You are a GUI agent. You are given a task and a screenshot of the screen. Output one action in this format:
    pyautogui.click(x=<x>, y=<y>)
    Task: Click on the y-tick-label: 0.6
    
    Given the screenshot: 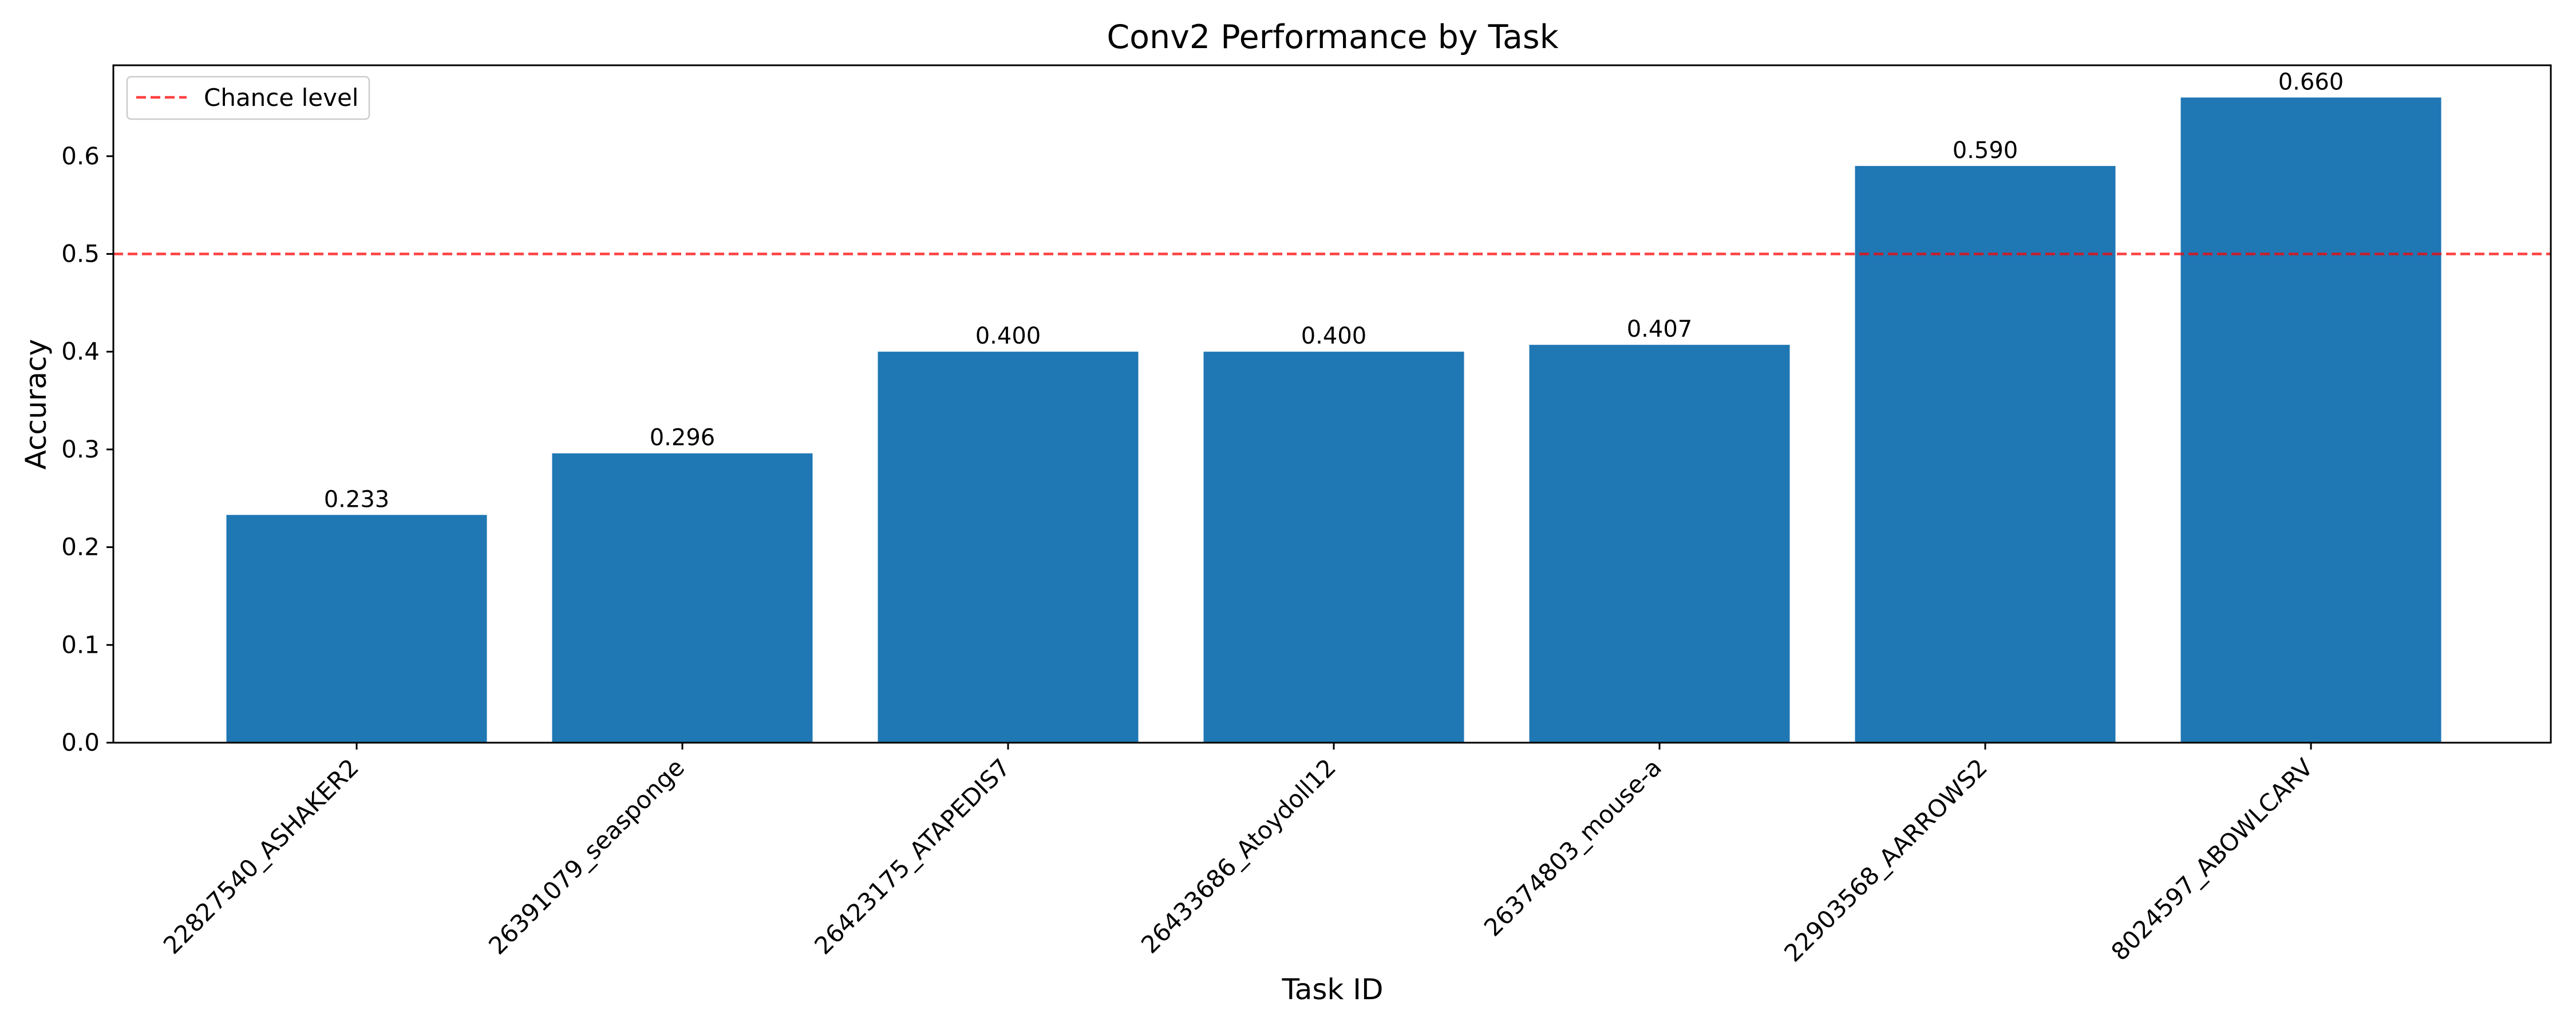 What is the action you would take?
    pyautogui.click(x=80, y=156)
    